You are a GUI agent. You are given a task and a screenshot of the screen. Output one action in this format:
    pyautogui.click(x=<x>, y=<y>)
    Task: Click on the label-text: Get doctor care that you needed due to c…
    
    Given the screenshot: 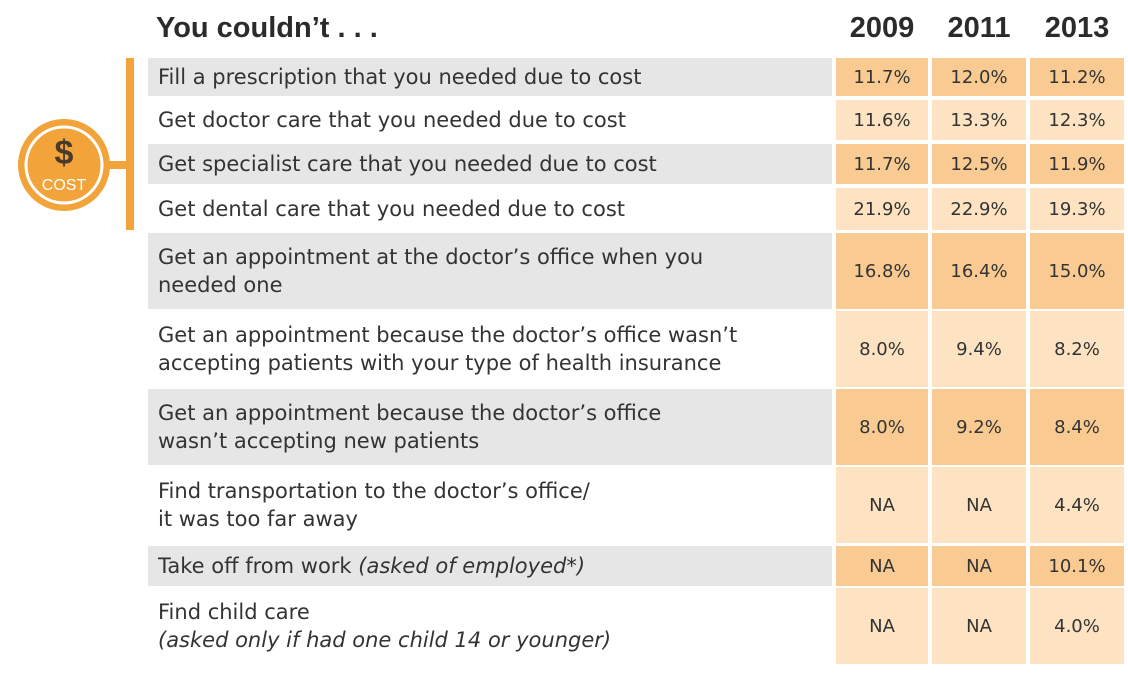 What is the action you would take?
    pyautogui.click(x=392, y=120)
    